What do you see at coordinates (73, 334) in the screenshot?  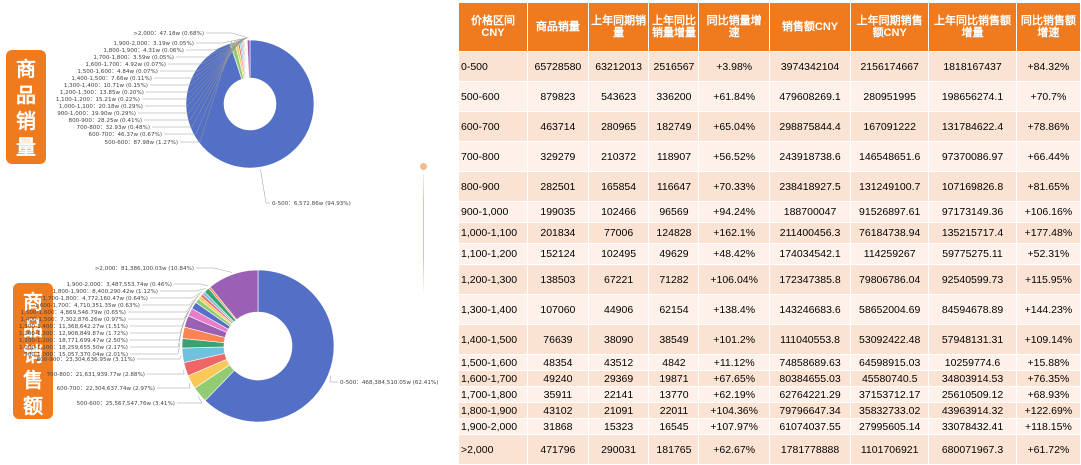 I see `slice-label: 1,200-1,300：12,908,849.87w (1.72%)` at bounding box center [73, 334].